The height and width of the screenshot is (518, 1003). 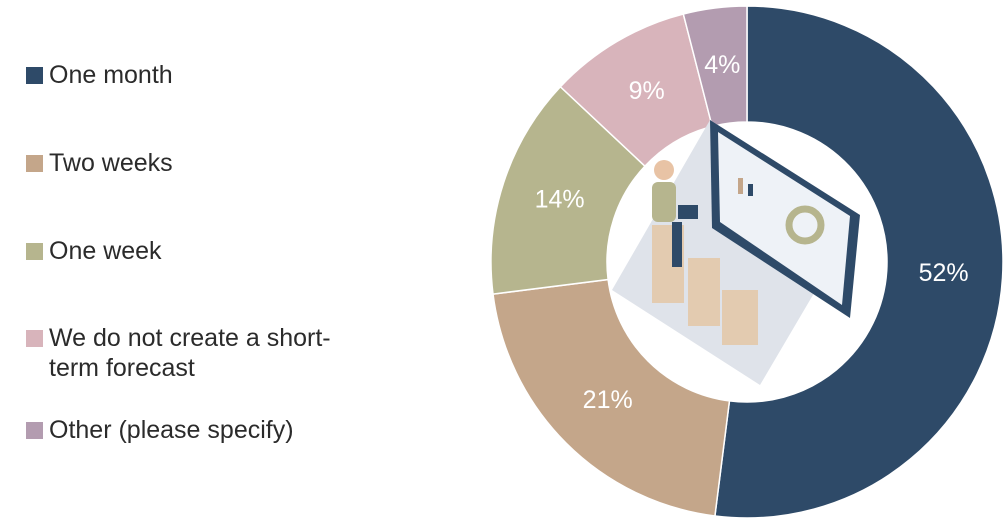 I want to click on legend-label: One month, so click(x=111, y=75).